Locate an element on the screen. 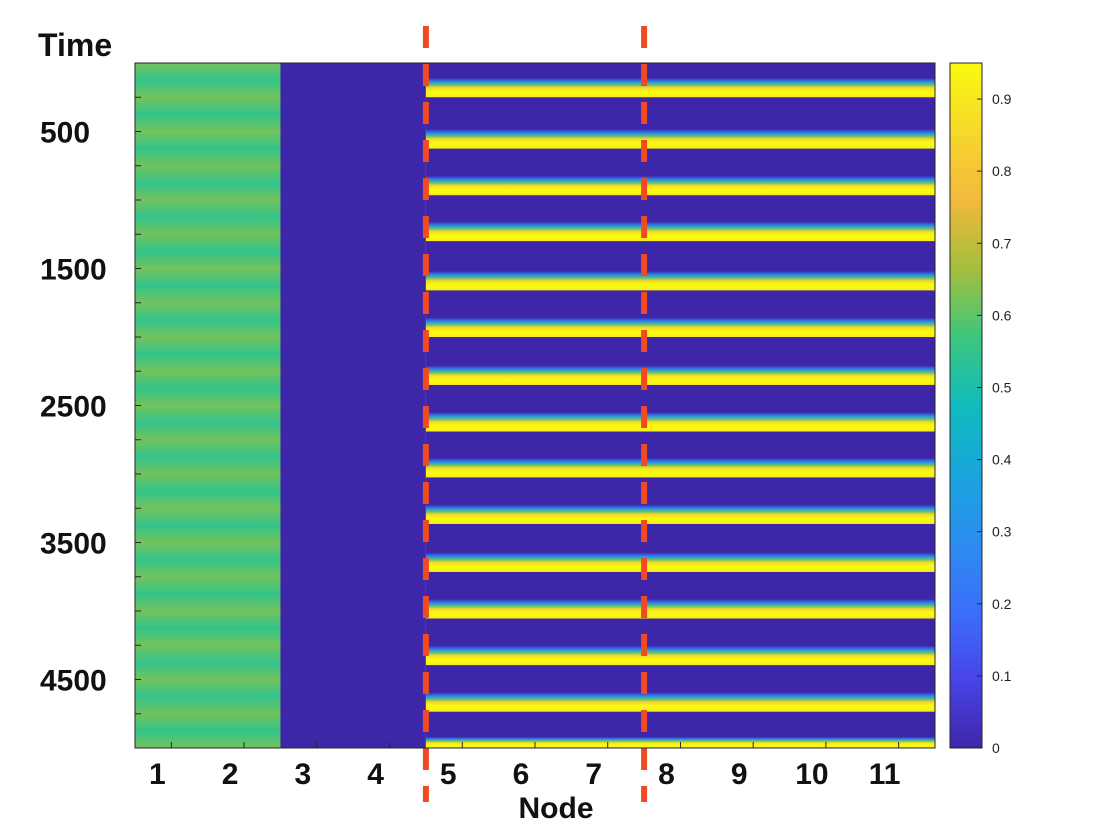  x-tick-label: 6 is located at coordinates (521, 774).